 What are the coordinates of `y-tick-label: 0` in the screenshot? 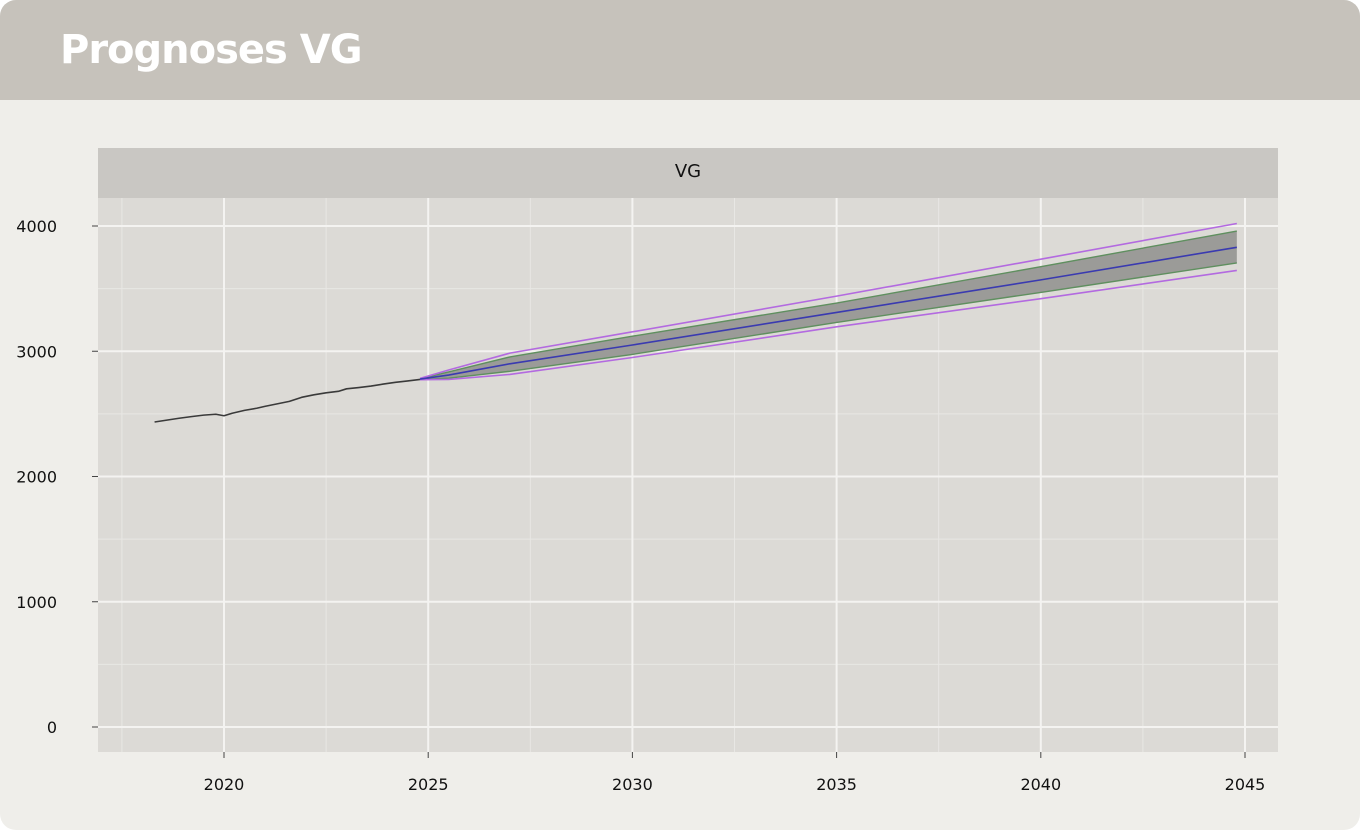 It's located at (52, 727).